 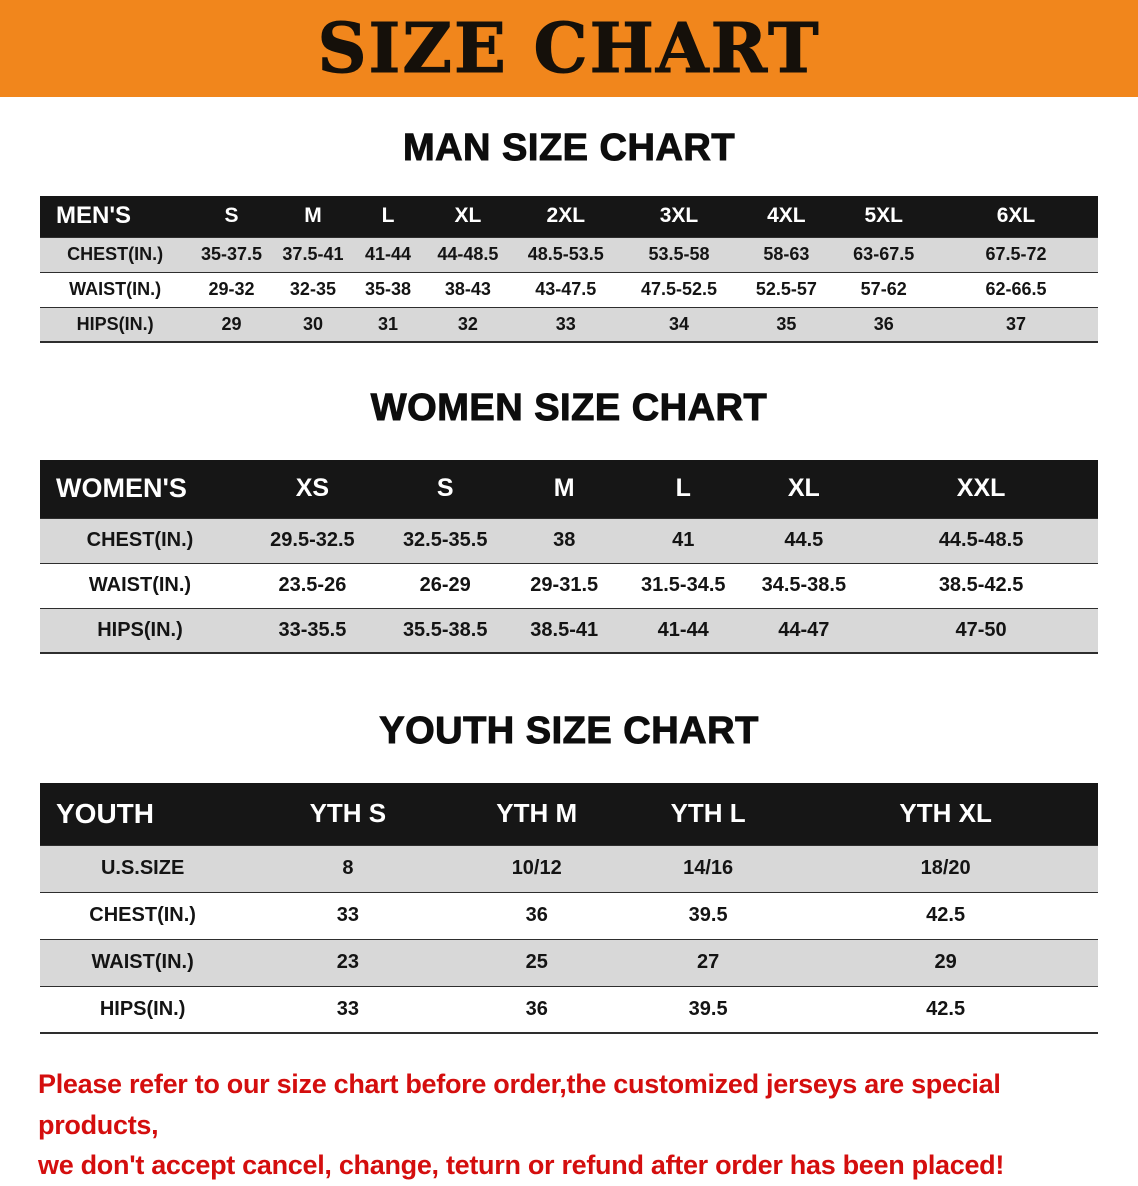 What do you see at coordinates (143, 814) in the screenshot?
I see `table-title-cell: YOUTH` at bounding box center [143, 814].